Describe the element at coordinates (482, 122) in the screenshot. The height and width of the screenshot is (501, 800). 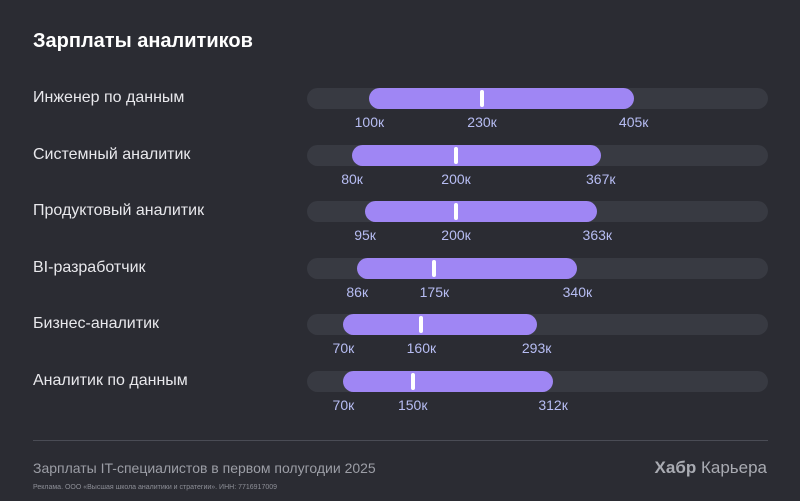
I see `median-value-label: 230к` at that location.